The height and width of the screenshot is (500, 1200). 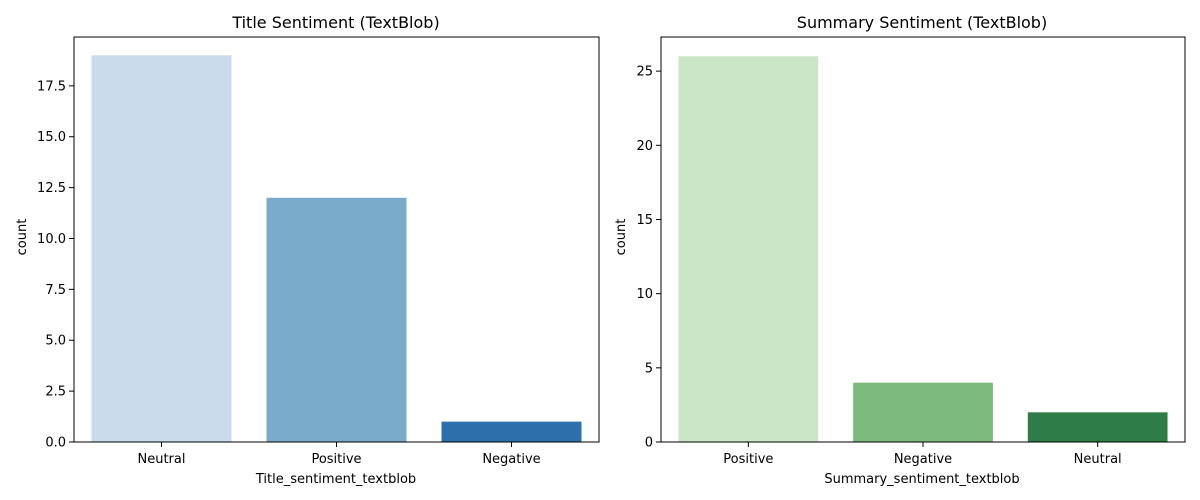 What do you see at coordinates (649, 368) in the screenshot?
I see `y-tick-label: 5` at bounding box center [649, 368].